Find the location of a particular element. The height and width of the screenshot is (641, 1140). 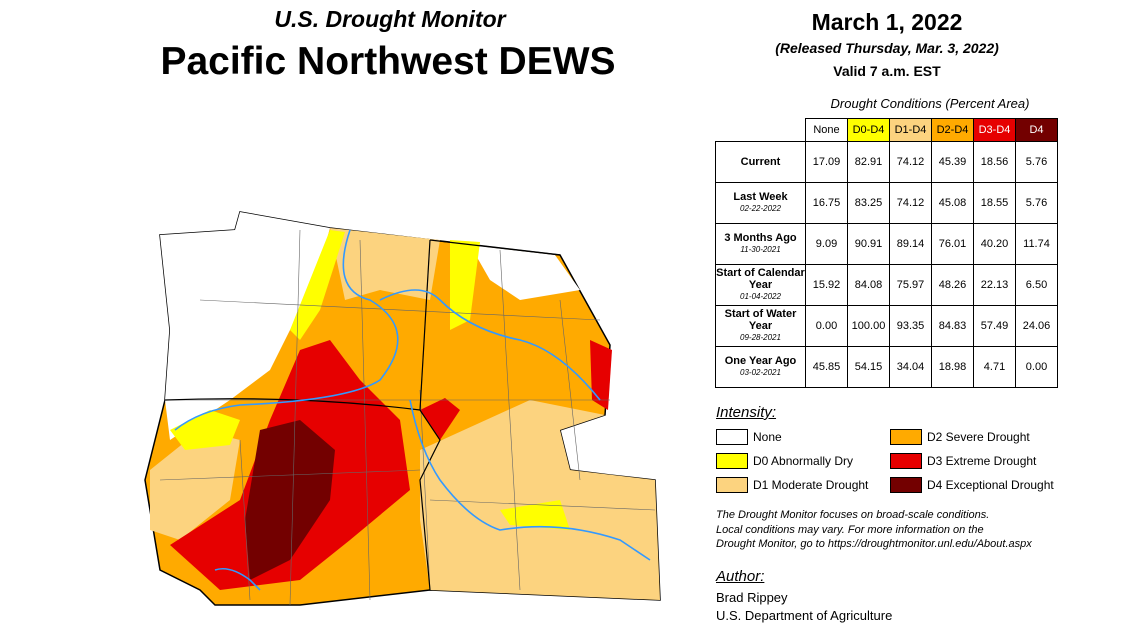

legend-title: Intensity: is located at coordinates (746, 412).